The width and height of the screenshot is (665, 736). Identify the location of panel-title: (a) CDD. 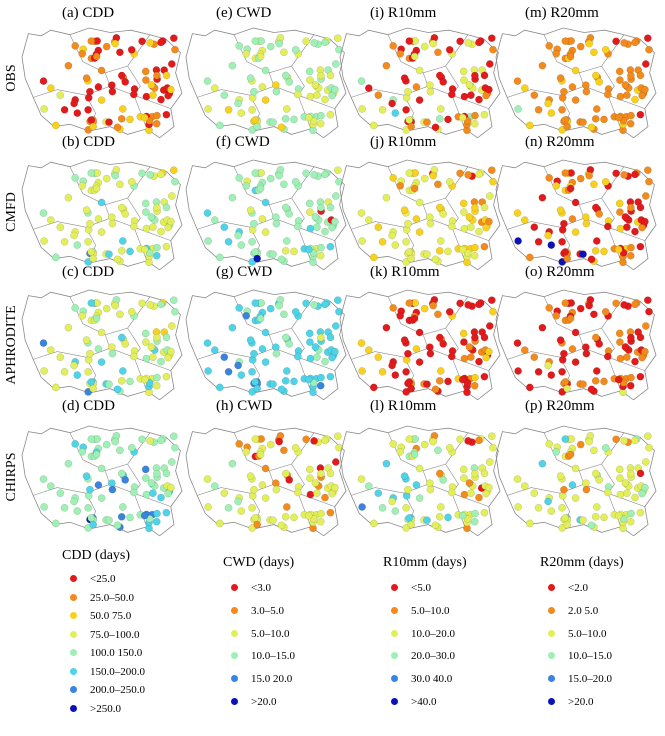
(88, 13).